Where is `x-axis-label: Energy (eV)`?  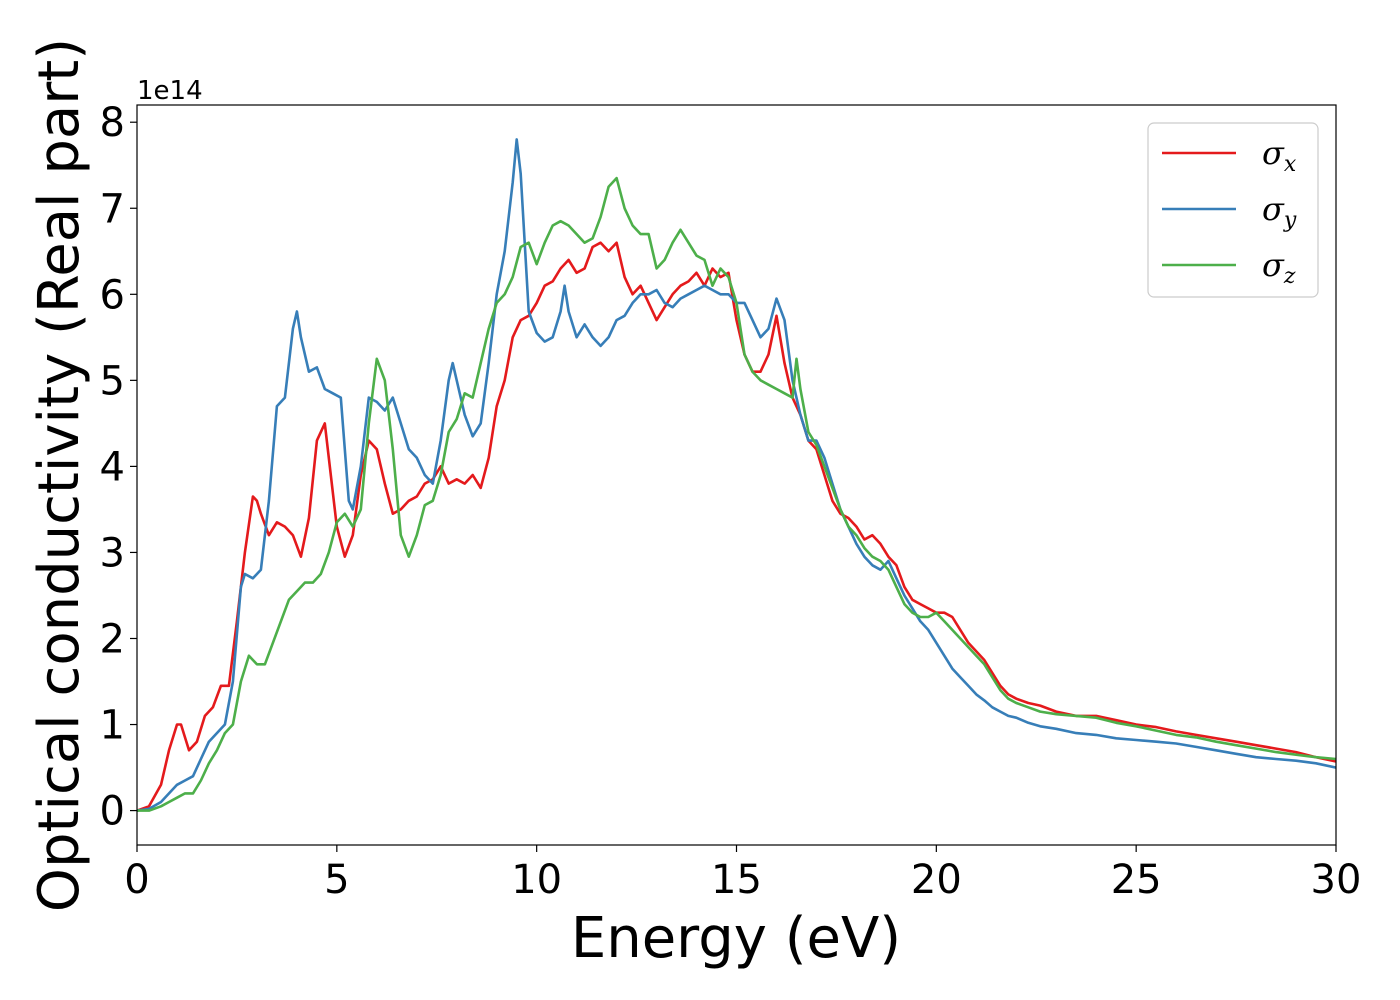 x-axis-label: Energy (eV) is located at coordinates (736, 938).